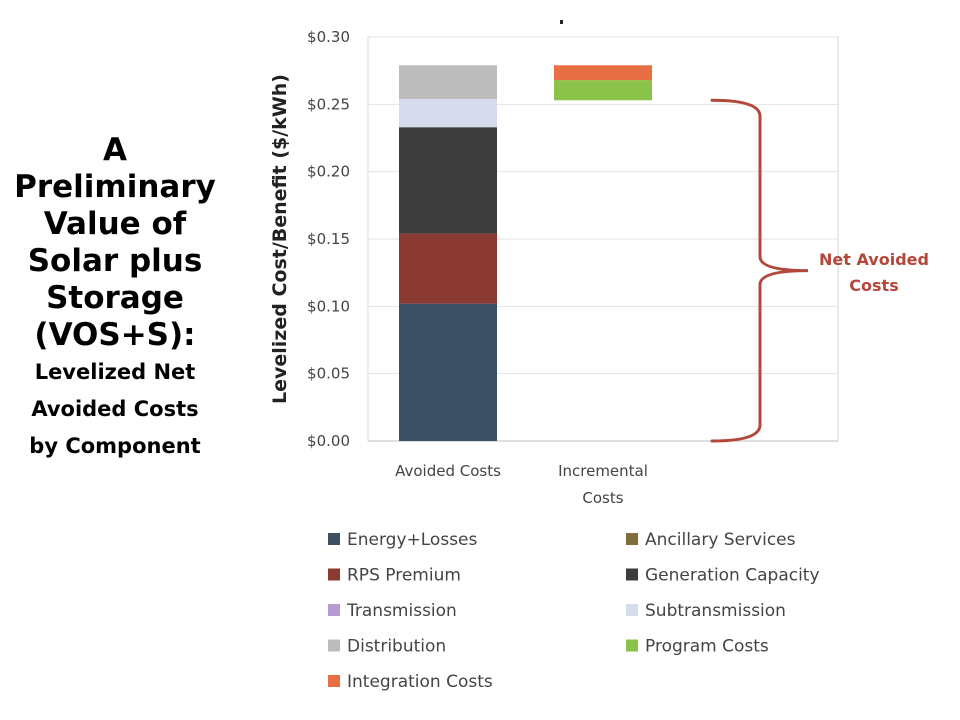 The height and width of the screenshot is (720, 960). I want to click on title-line: Preliminary, so click(115, 187).